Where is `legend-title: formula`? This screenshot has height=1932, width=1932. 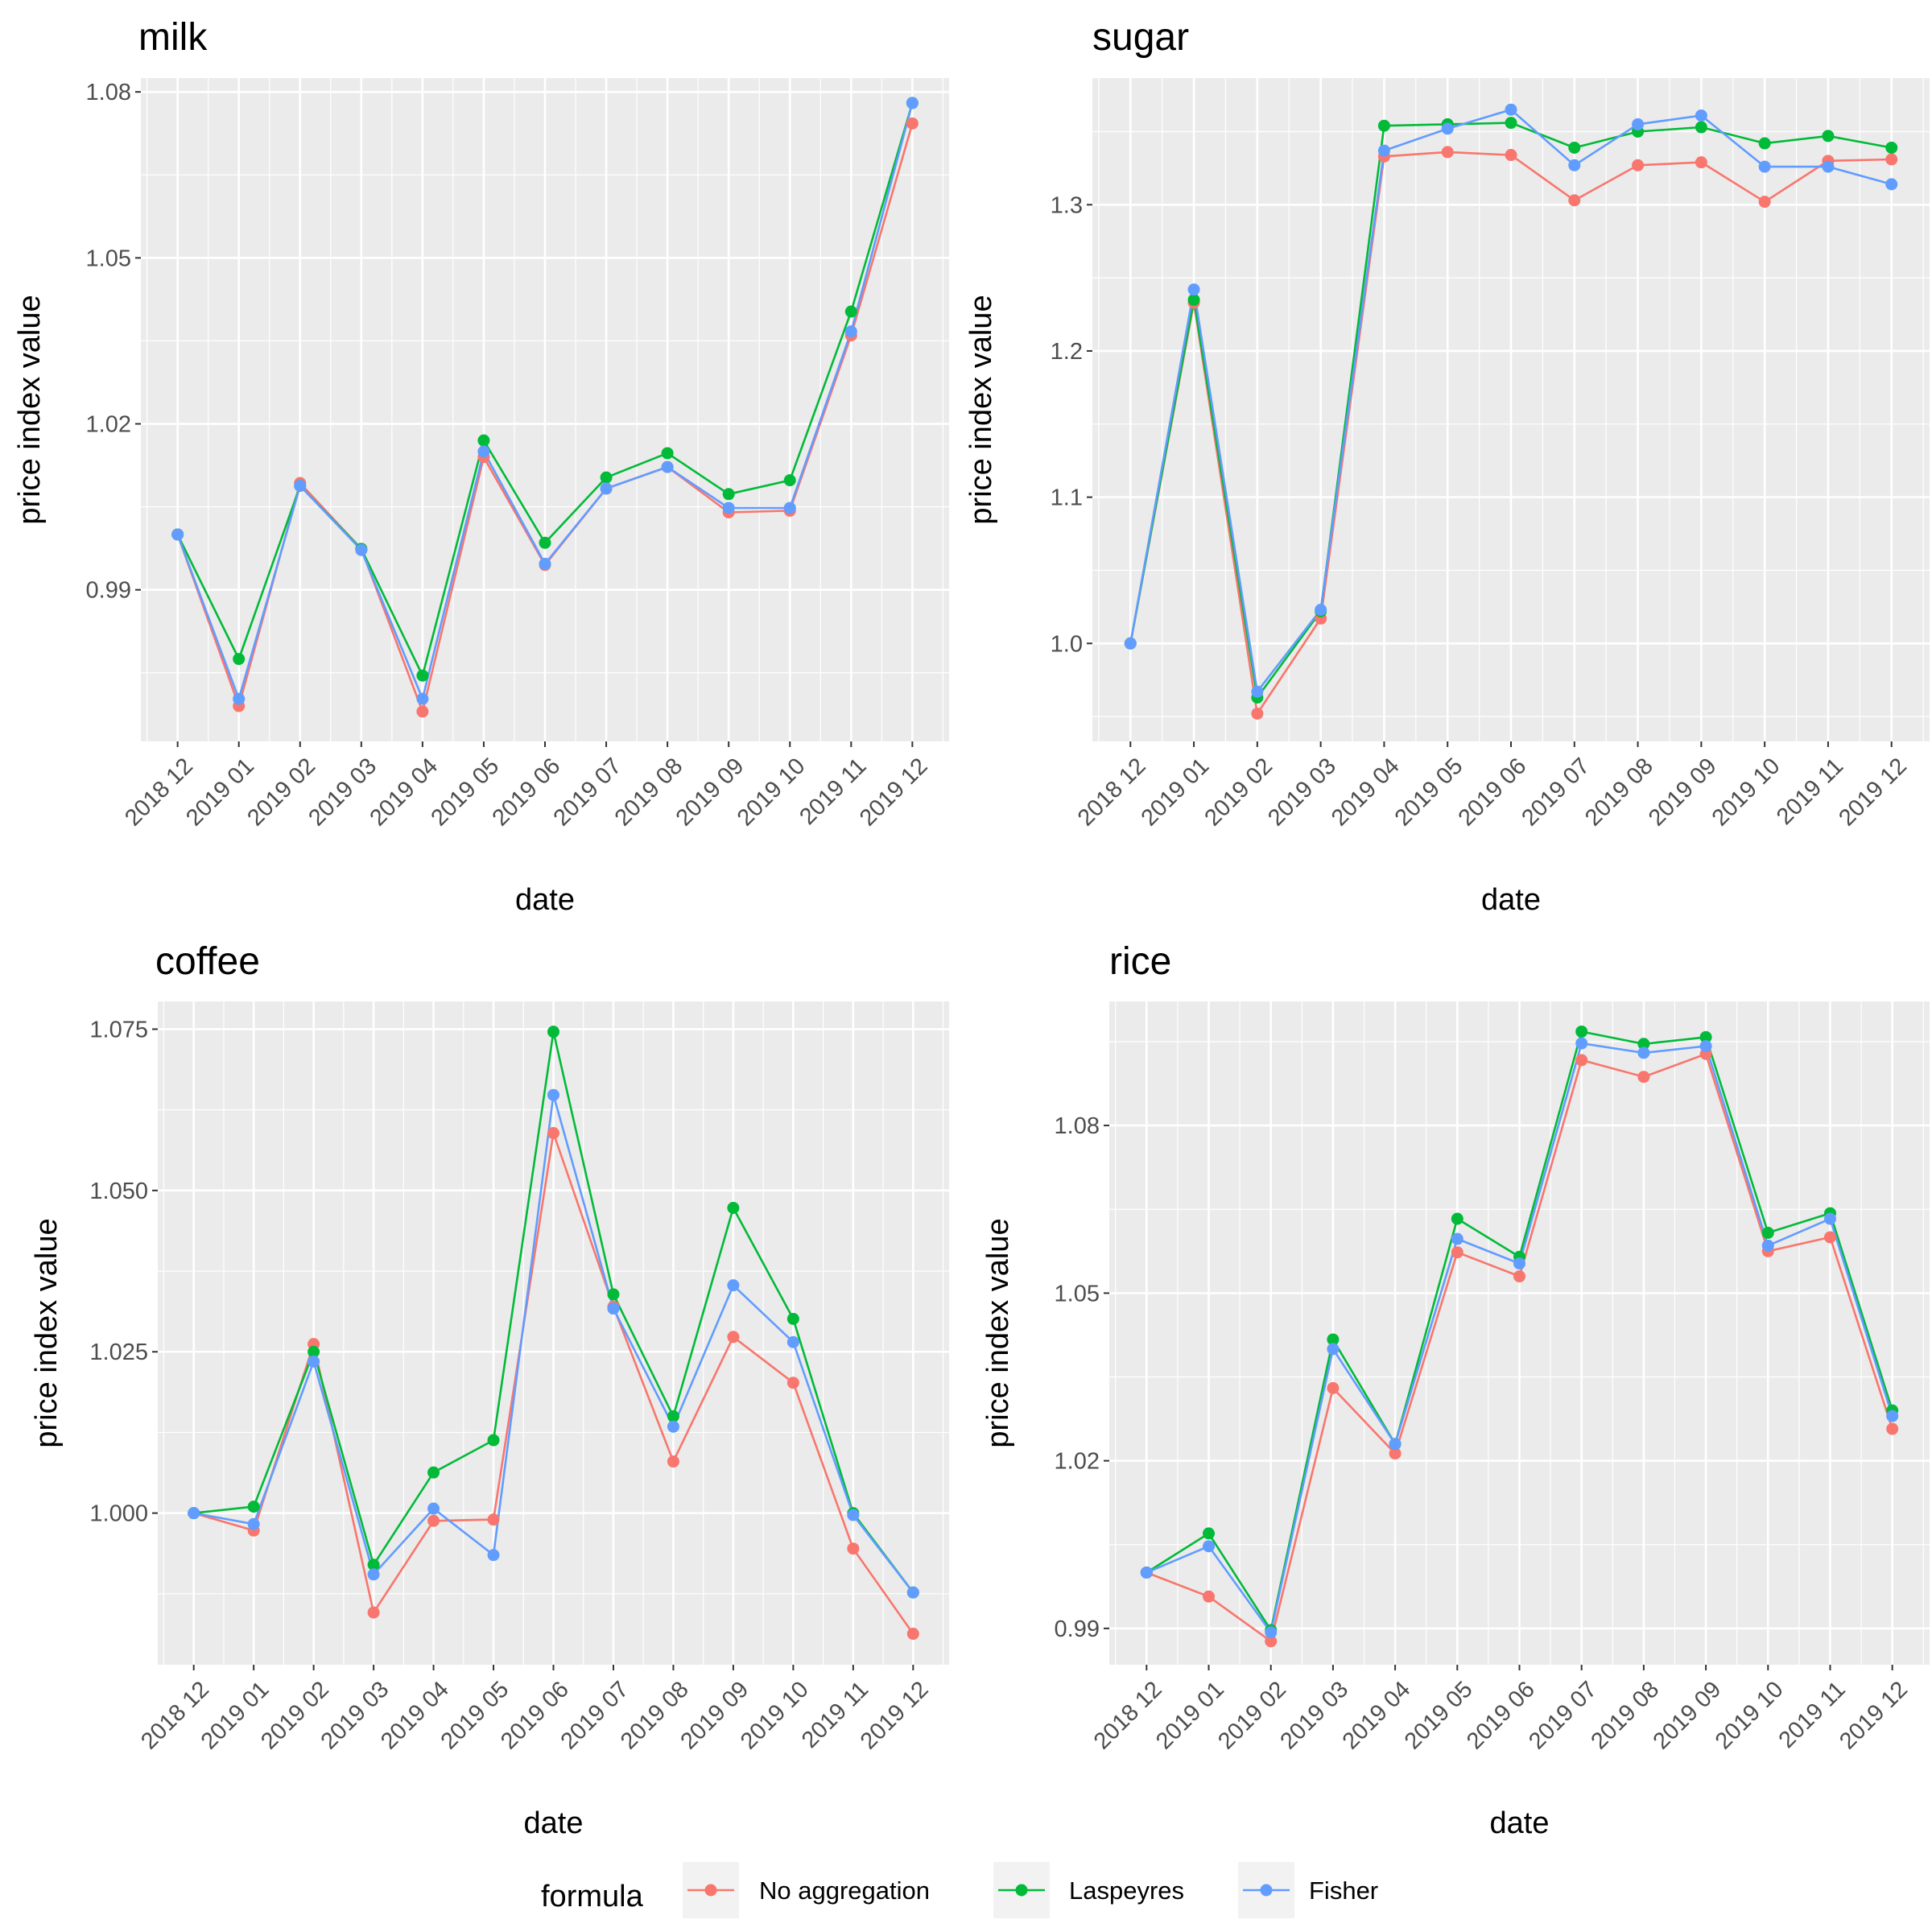
legend-title: formula is located at coordinates (592, 1896).